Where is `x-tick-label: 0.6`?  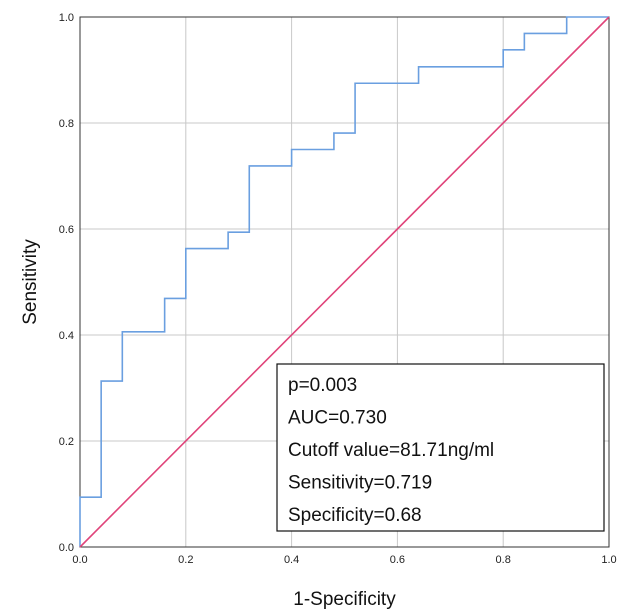 x-tick-label: 0.6 is located at coordinates (397, 560).